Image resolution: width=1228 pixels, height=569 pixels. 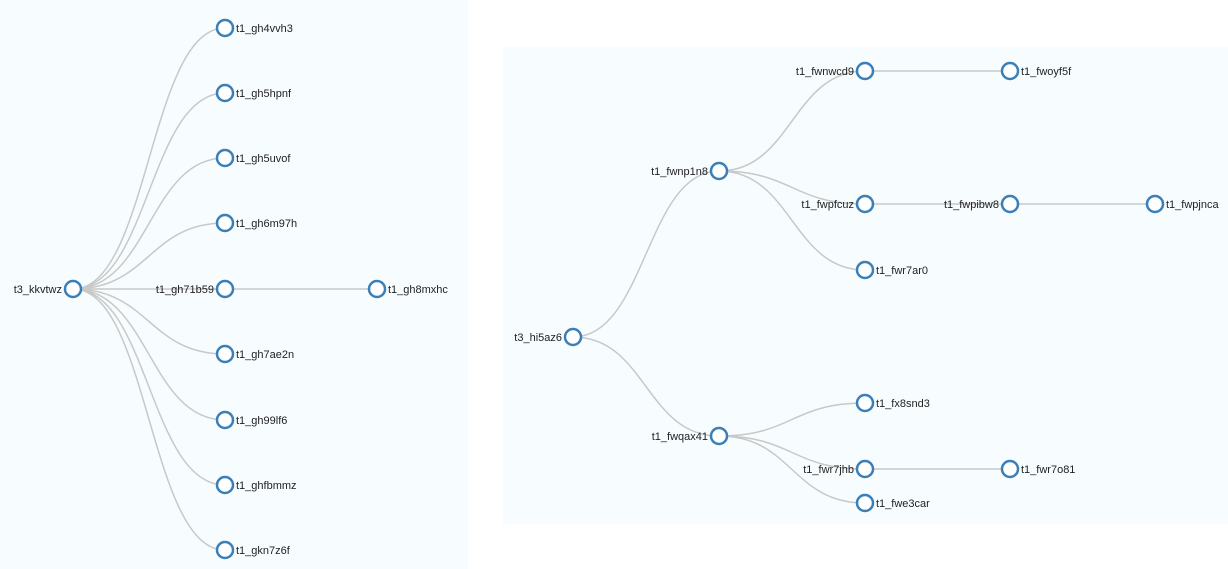 I want to click on tree-node: t1_fwnp1n8, so click(x=690, y=171).